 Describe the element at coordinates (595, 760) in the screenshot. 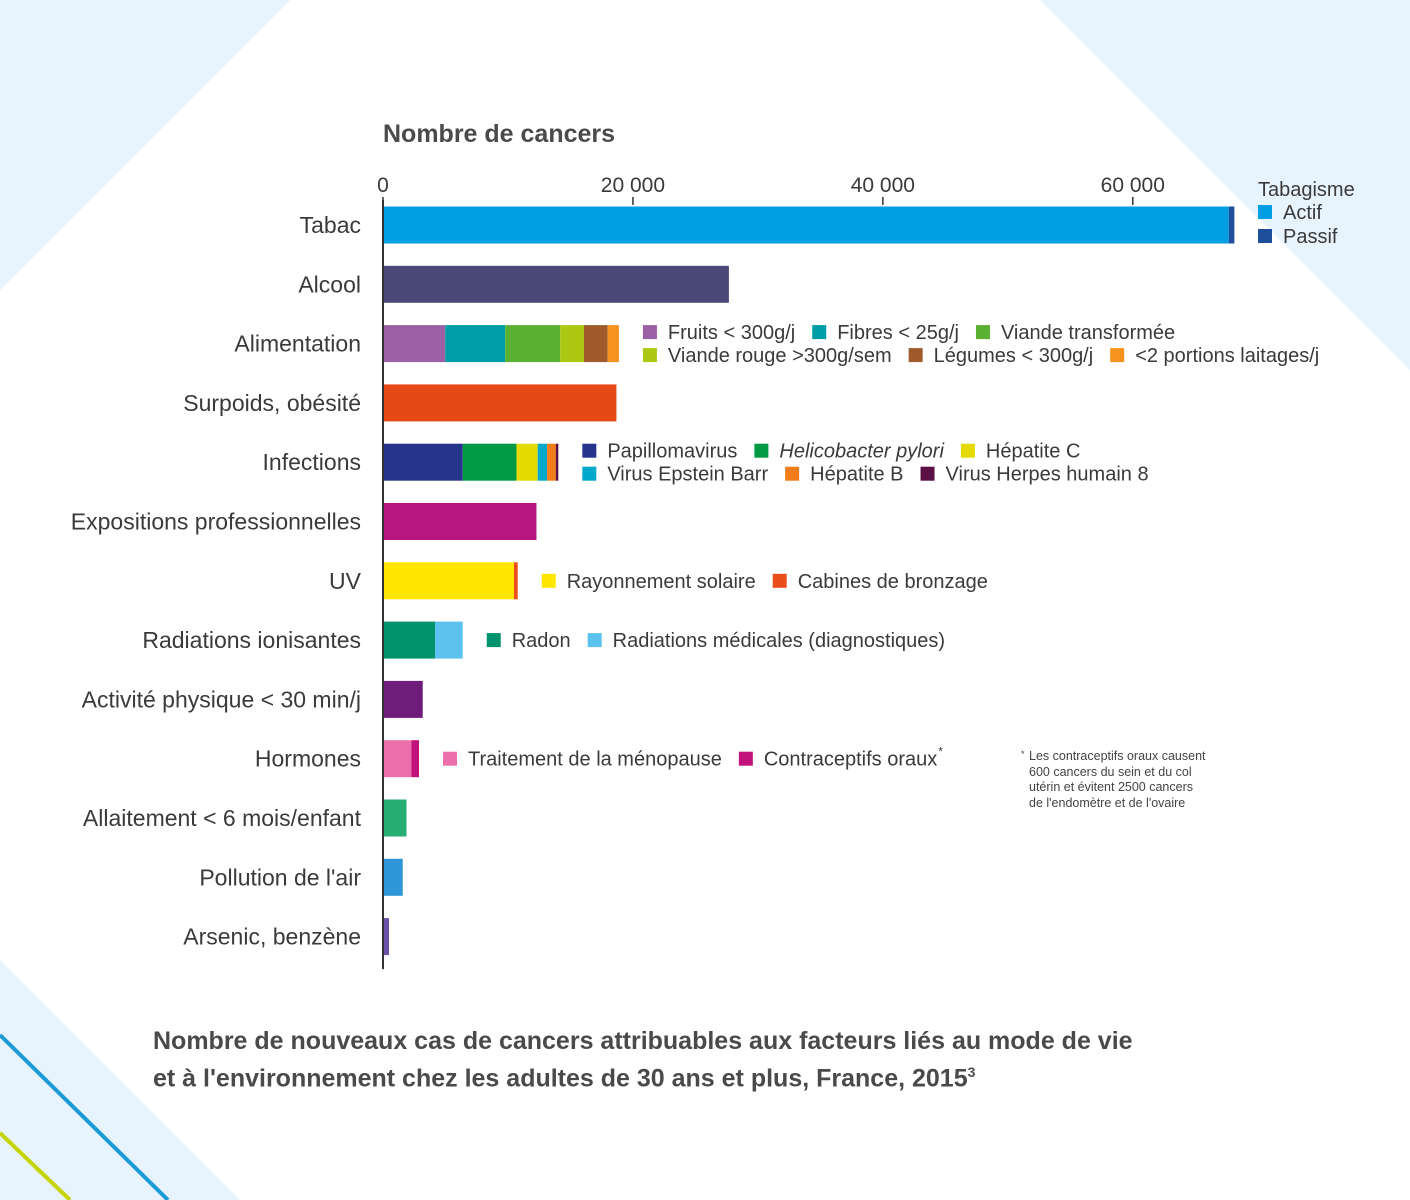

I see `legend-hormones-label-traitement-de-la-menopause: Traitement de la ménopause` at that location.